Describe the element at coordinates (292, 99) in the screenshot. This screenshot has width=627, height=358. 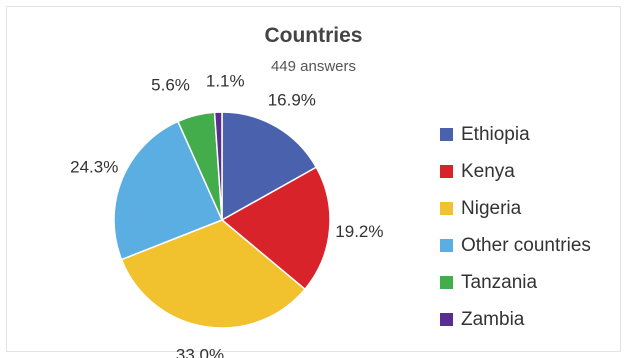
I see `data-label-ethiopia: 16.9%` at that location.